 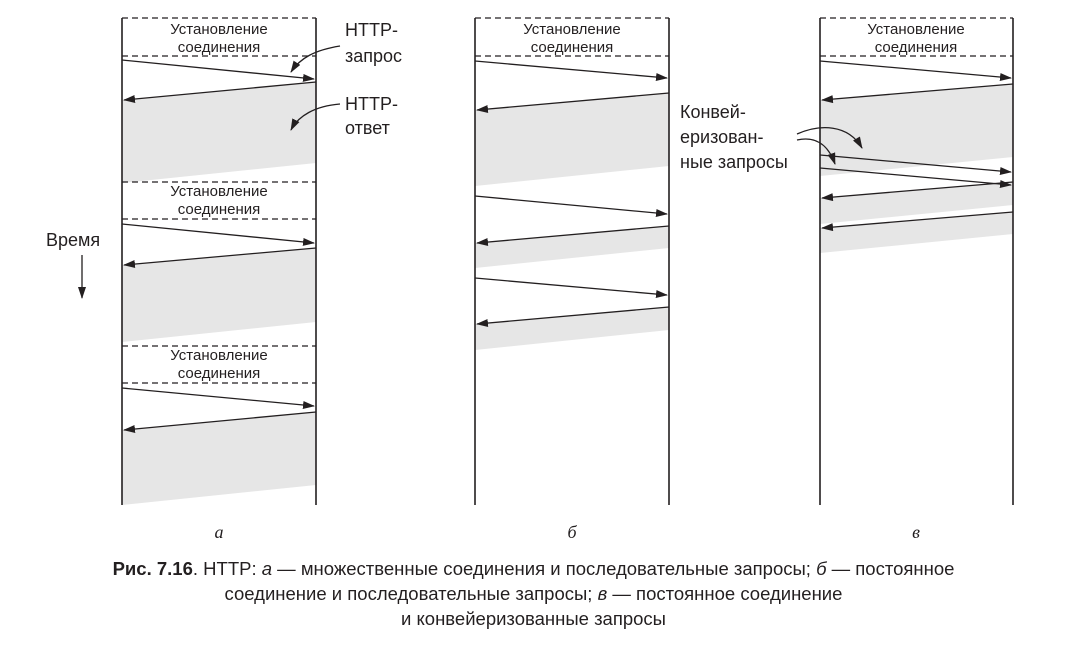 What do you see at coordinates (602, 593) in the screenshot?
I see `caption-ref-c: в` at bounding box center [602, 593].